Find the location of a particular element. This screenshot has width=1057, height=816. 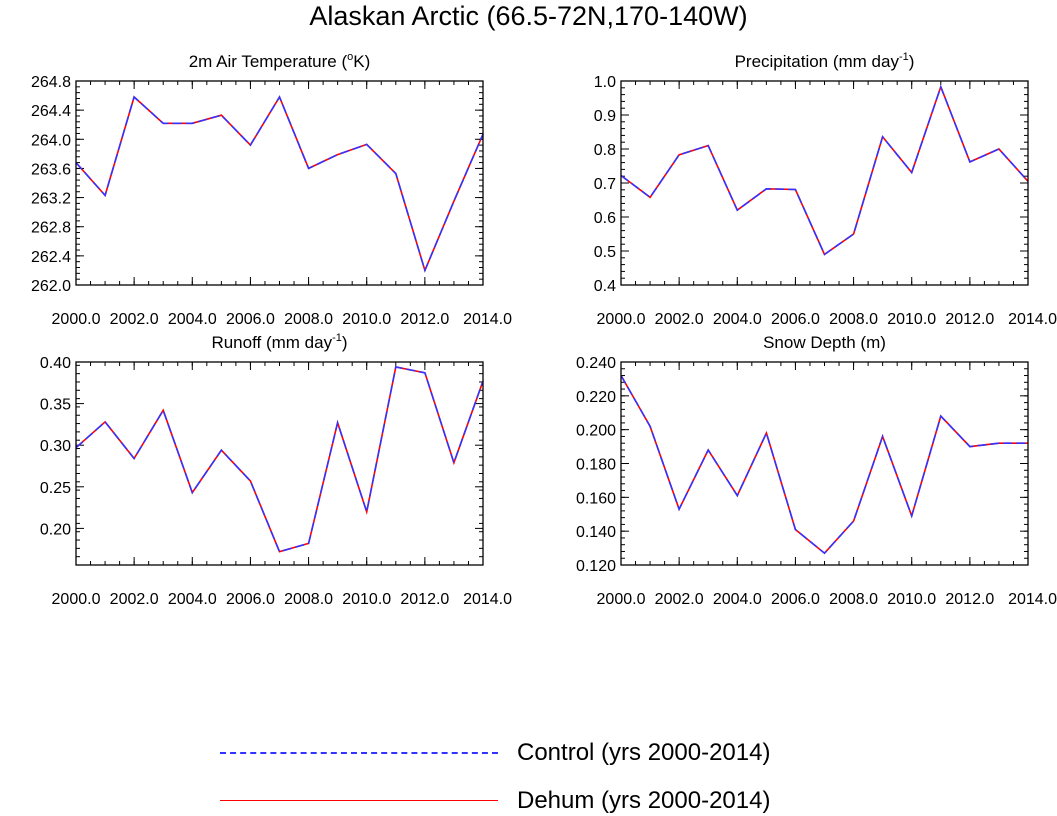

chart-title-text: Precipitation (mm day is located at coordinates (817, 61).